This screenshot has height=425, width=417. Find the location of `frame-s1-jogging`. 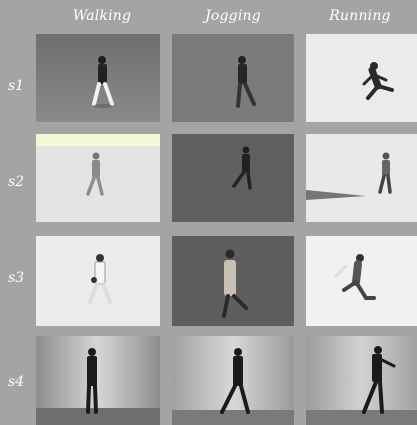

frame-s1-jogging is located at coordinates (233, 78).